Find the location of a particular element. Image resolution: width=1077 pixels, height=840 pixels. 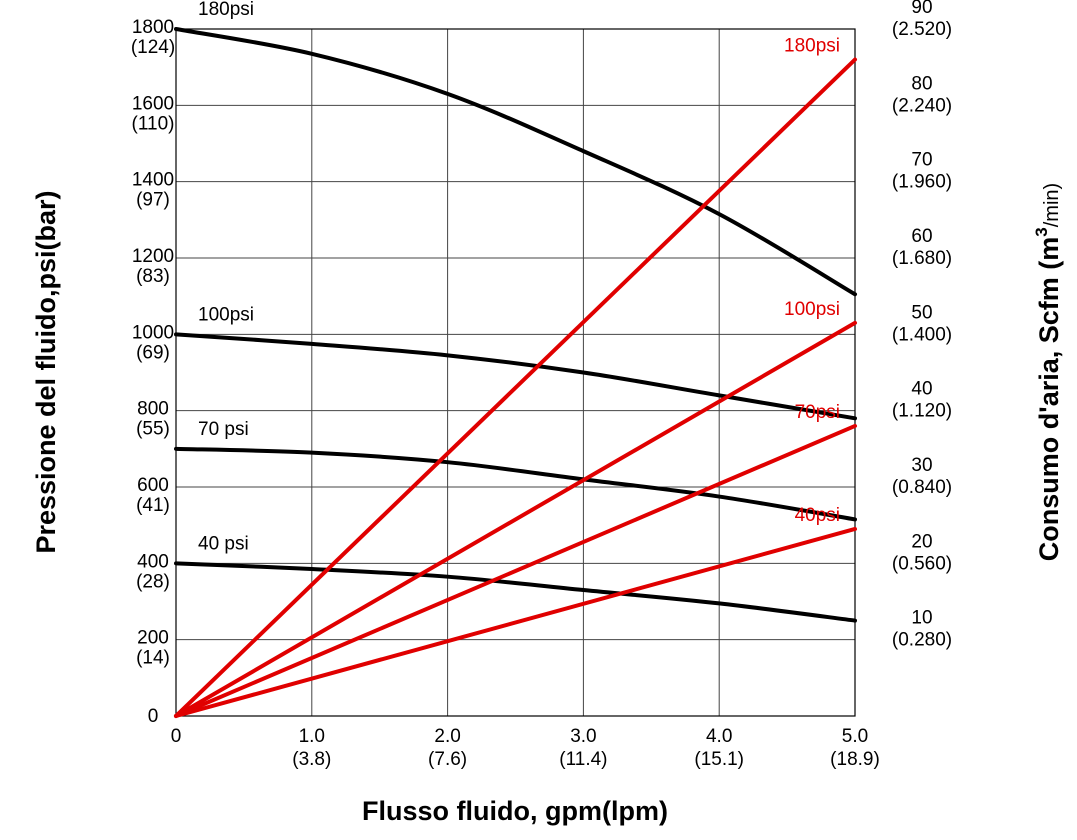

y2-tick-sub-8: (2.520) is located at coordinates (922, 29).